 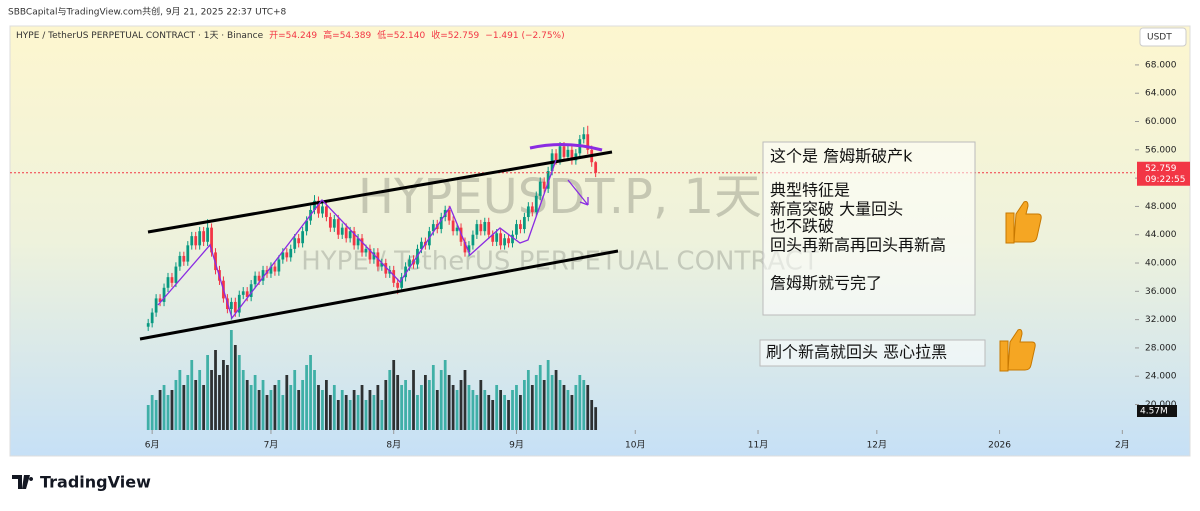 What do you see at coordinates (999, 446) in the screenshot?
I see `x-tick-label: 2026` at bounding box center [999, 446].